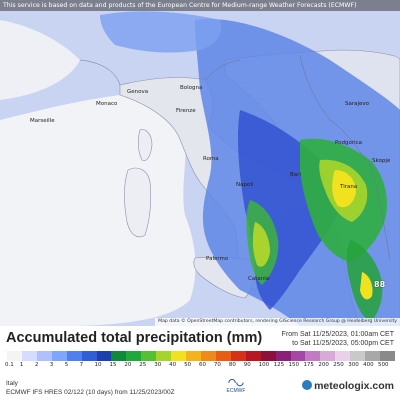 The width and height of the screenshot is (400, 400). I want to click on time-range-to: to Sat 11/25/2023, 05:00pm CET, so click(343, 343).